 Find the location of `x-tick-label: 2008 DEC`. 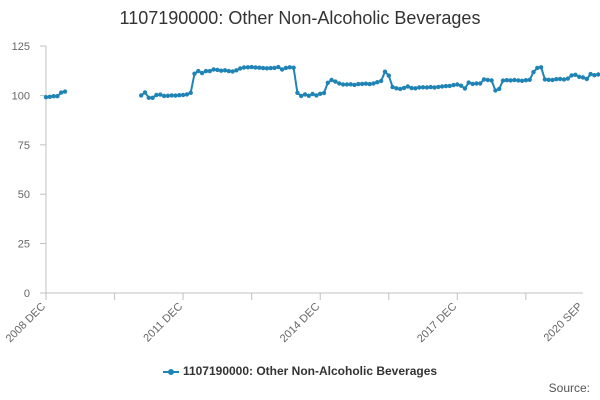

x-tick-label: 2008 DEC is located at coordinates (26, 323).